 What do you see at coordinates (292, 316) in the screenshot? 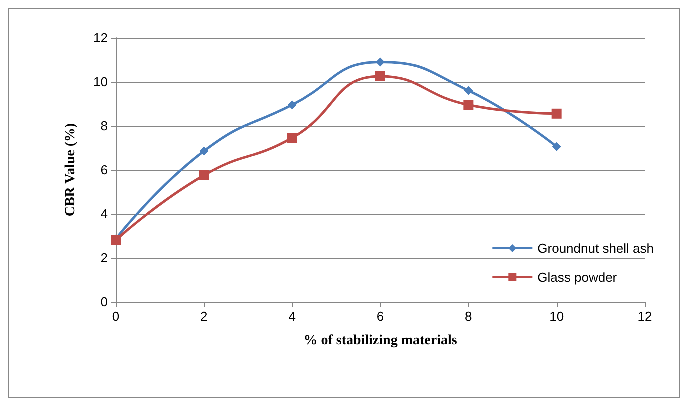
I see `x-tick-label: 4` at bounding box center [292, 316].